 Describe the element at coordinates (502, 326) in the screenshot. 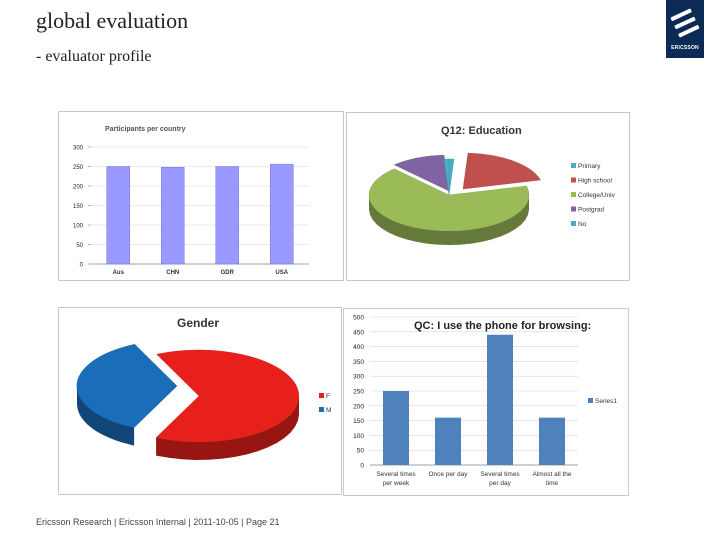

I see `chart-title: QC: I use the phone for browsing:` at that location.